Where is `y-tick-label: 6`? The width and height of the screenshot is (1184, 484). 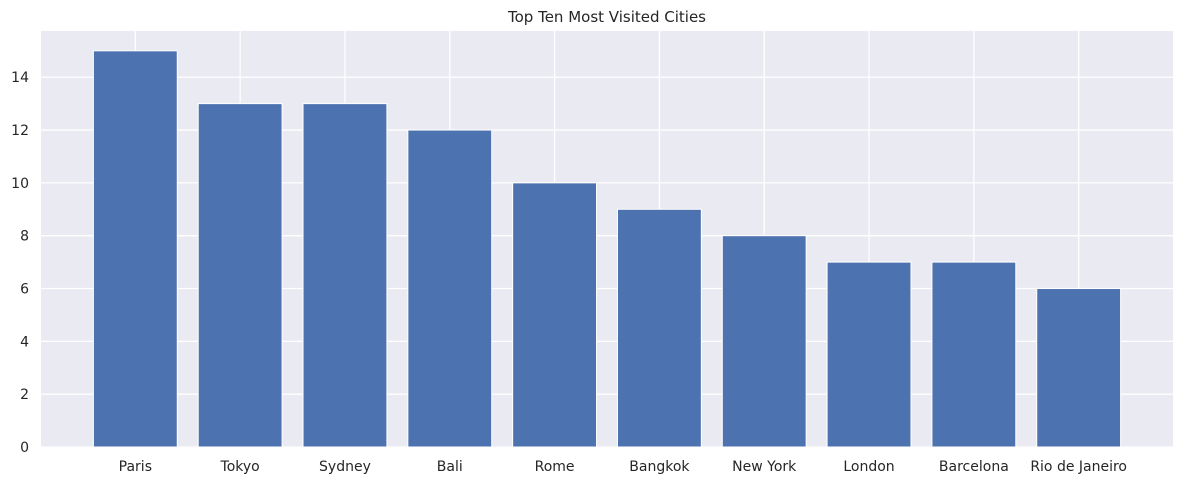 y-tick-label: 6 is located at coordinates (24, 290).